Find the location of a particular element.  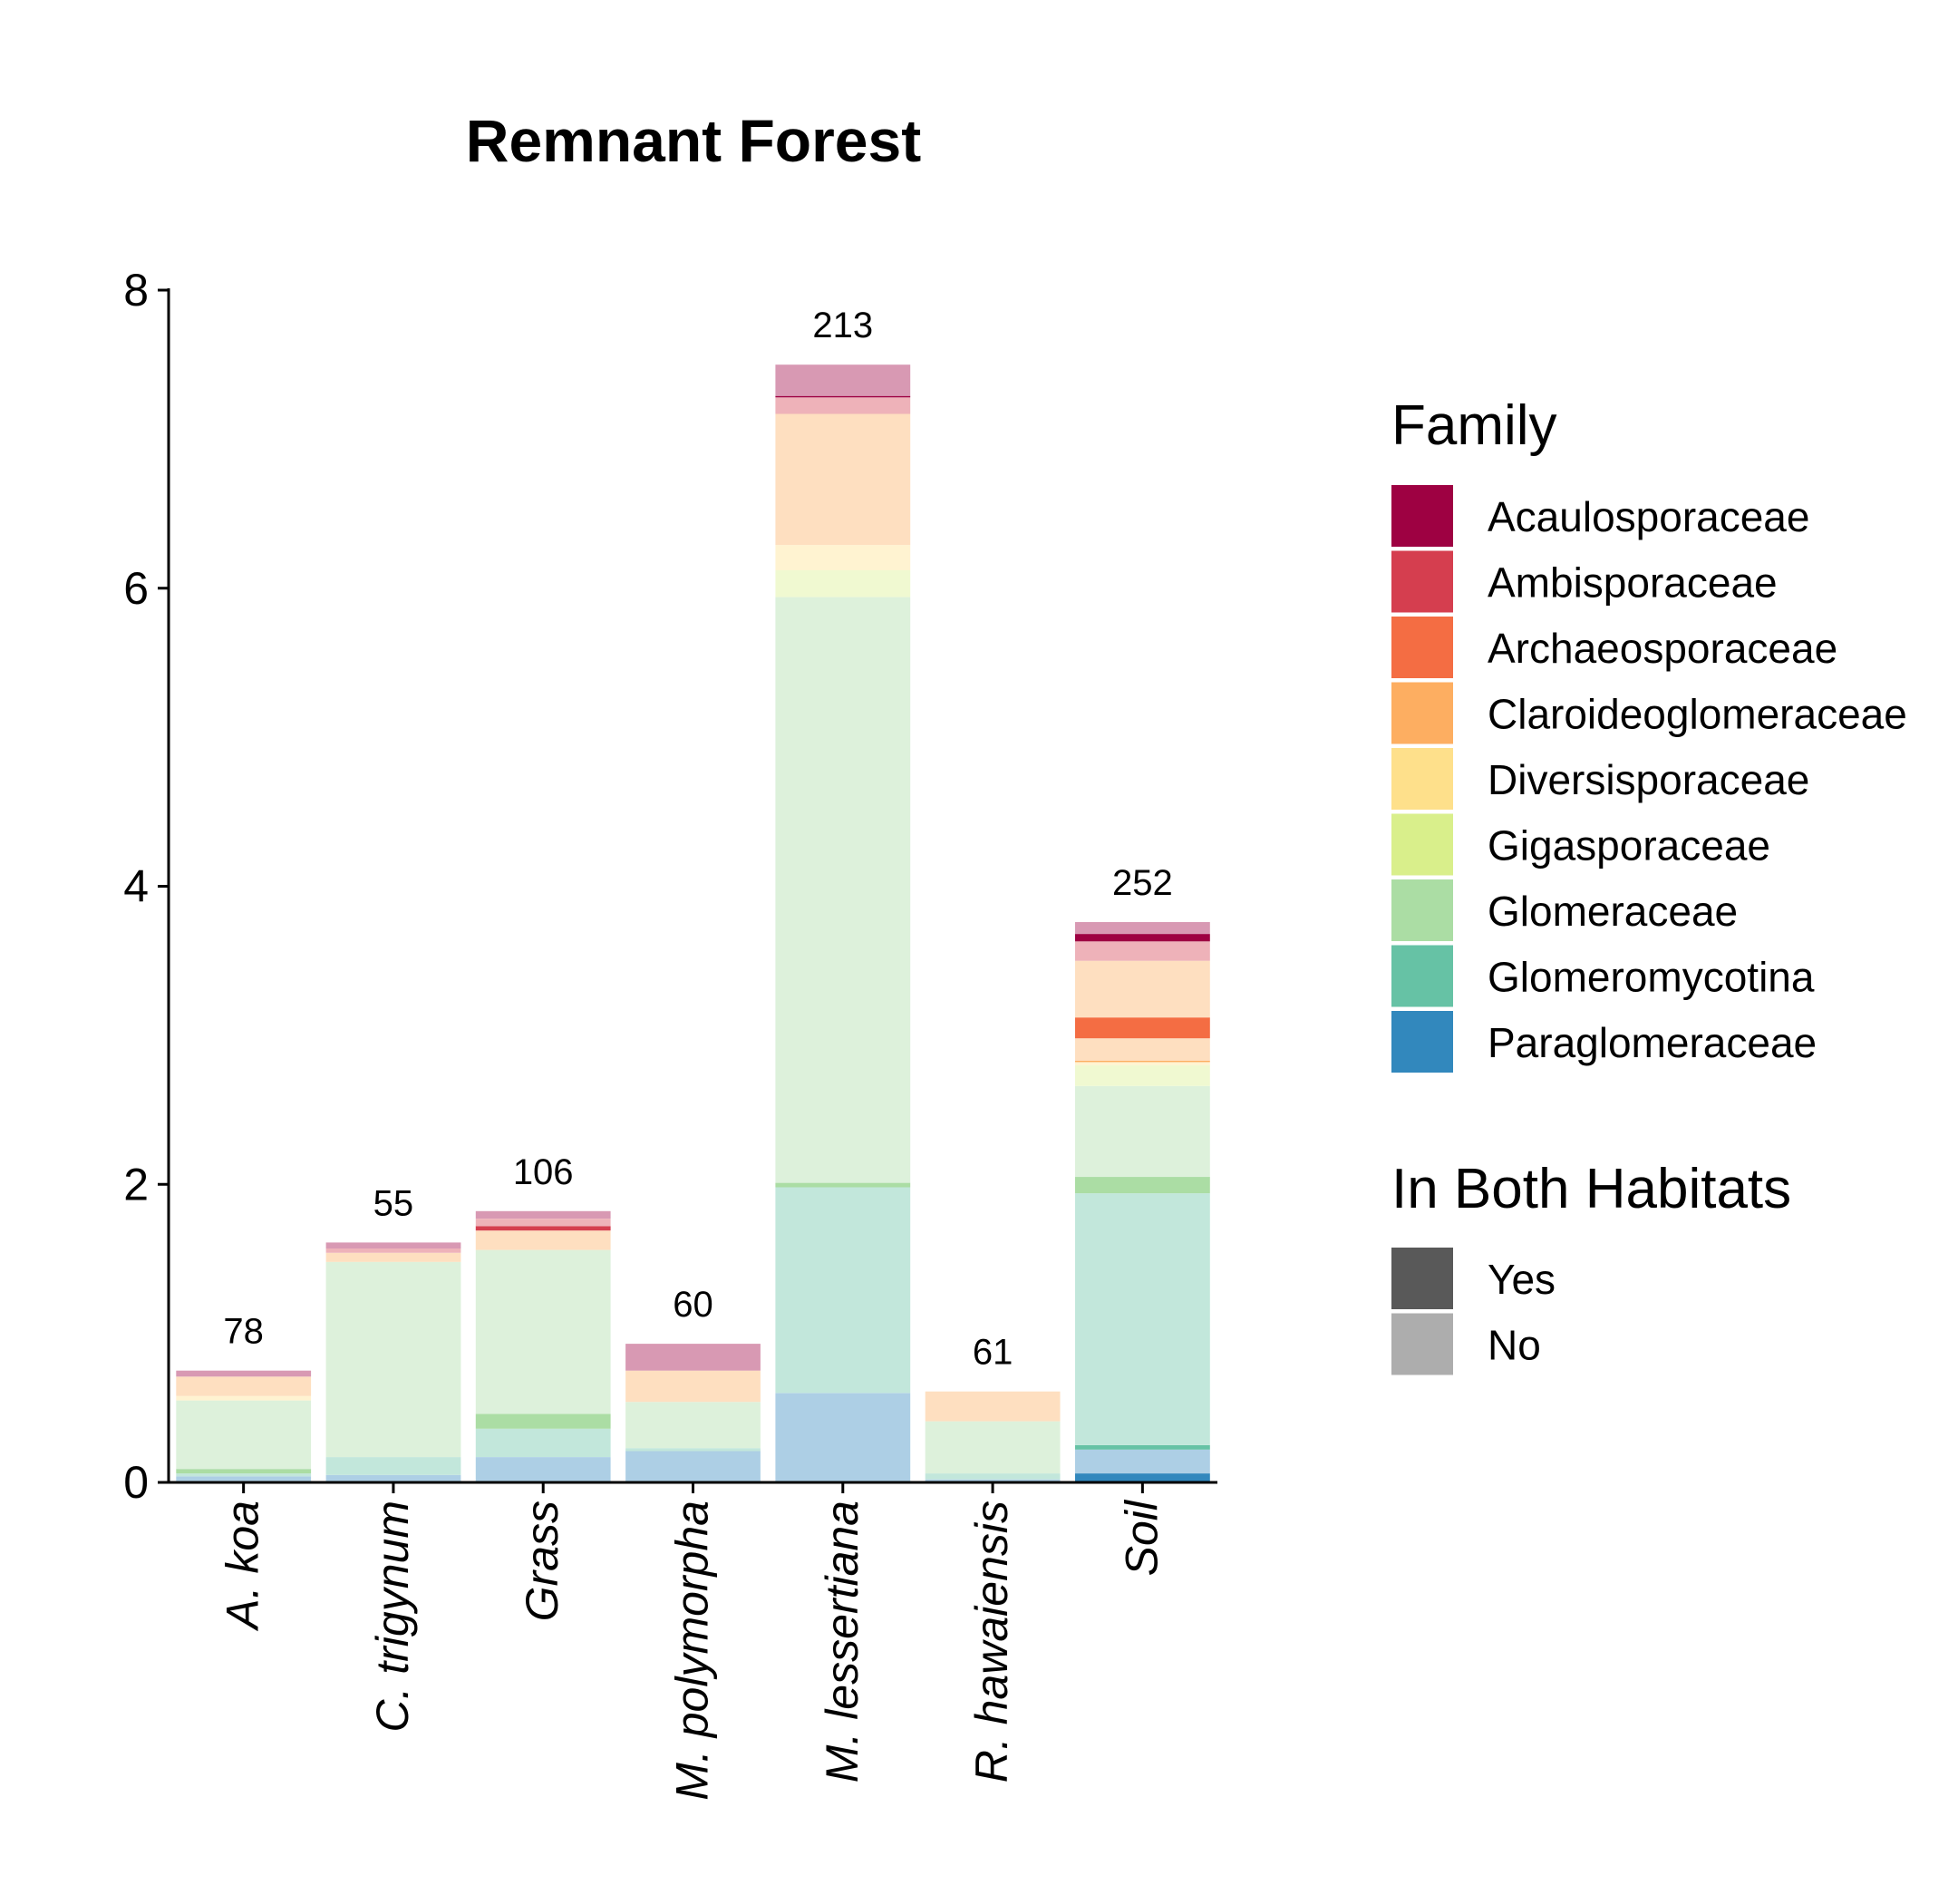

x-tick-label-grass: Grass is located at coordinates (542, 1561).